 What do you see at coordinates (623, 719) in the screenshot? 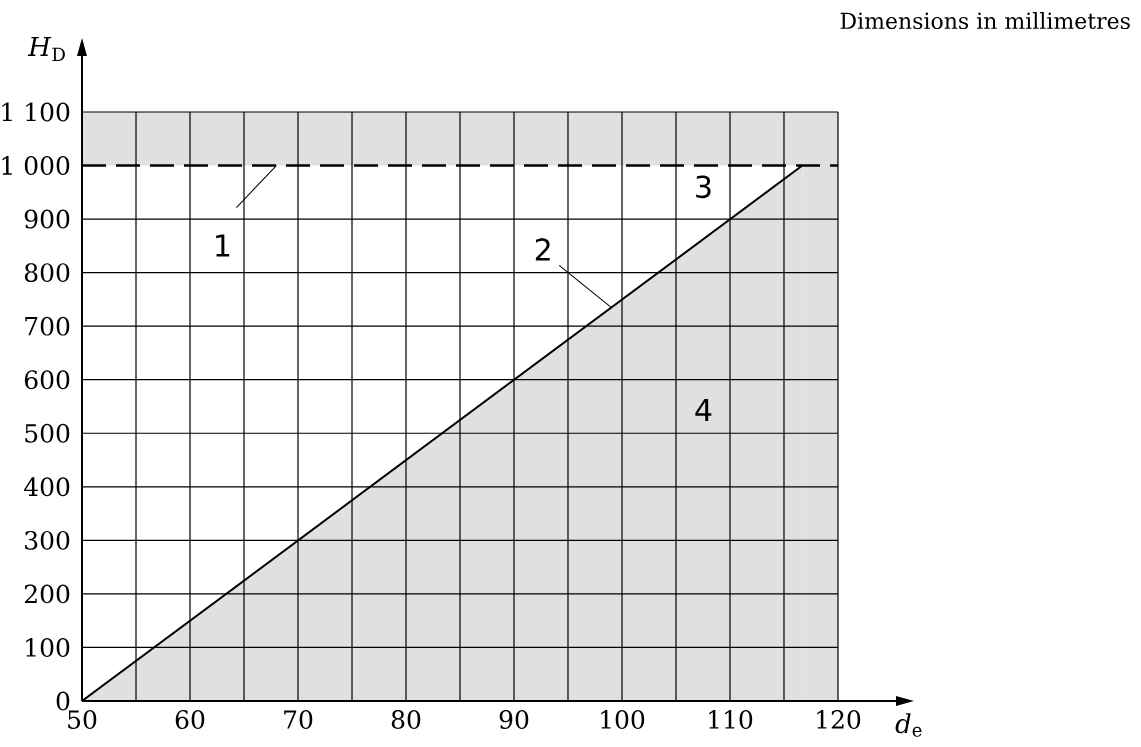
I see `x-tick-label: 100` at bounding box center [623, 719].